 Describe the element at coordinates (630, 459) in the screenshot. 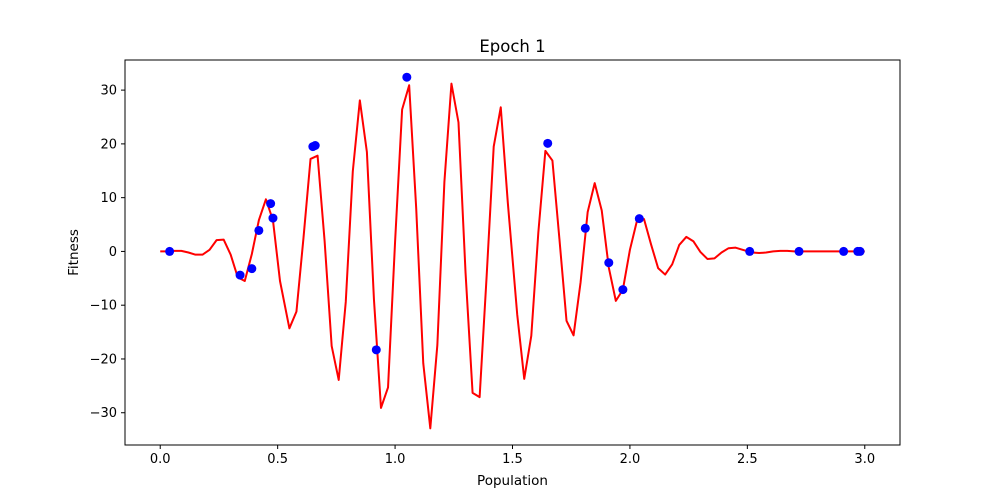

I see `x-tick-label: 2.0` at that location.